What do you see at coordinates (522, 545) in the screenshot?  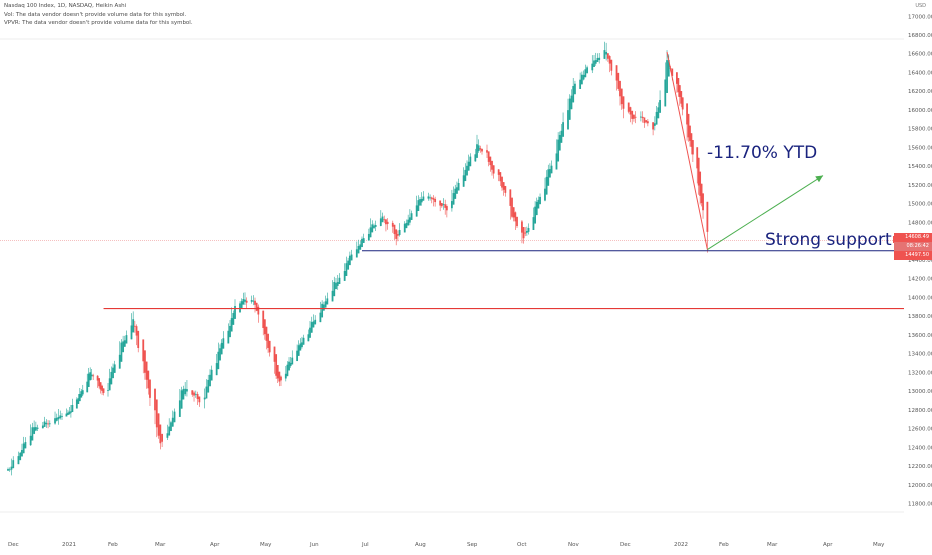 I see `x-tick-label: Oct` at bounding box center [522, 545].